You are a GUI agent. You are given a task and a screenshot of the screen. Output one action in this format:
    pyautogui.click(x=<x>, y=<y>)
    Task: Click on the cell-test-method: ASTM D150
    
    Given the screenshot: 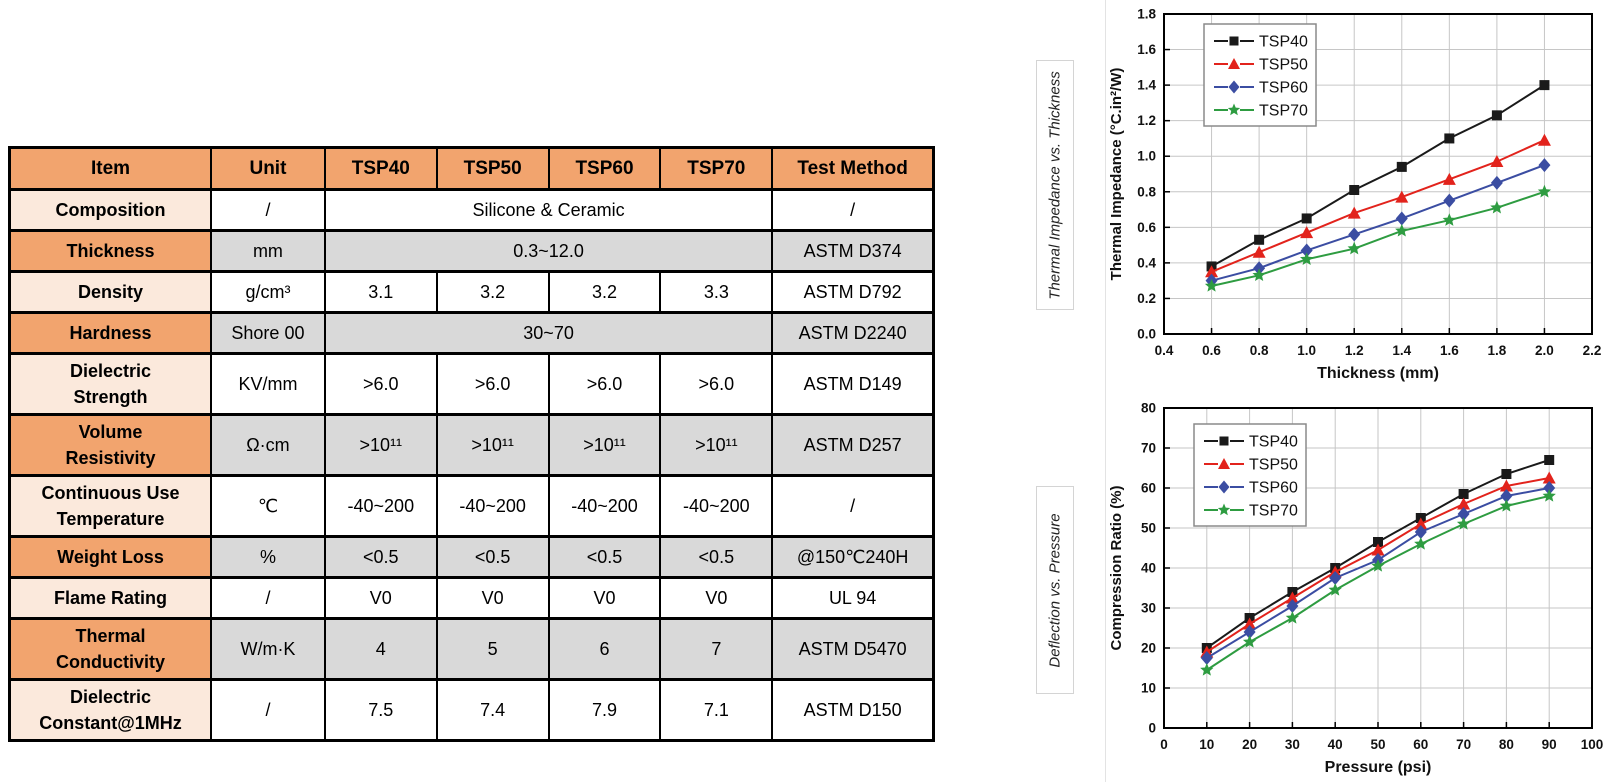 What is the action you would take?
    pyautogui.click(x=853, y=710)
    